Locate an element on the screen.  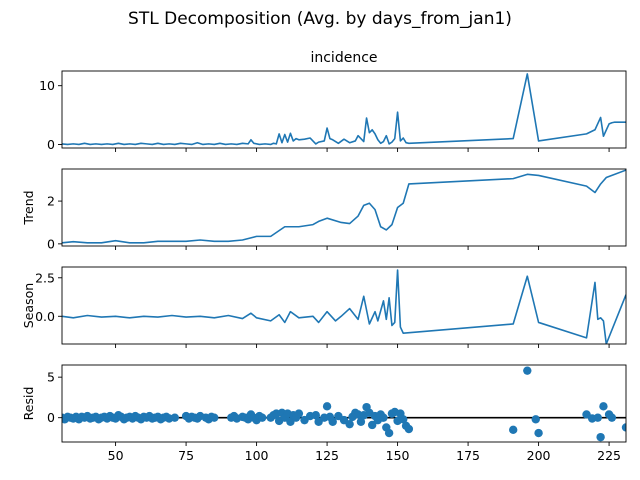
x-tick-label: 100 is located at coordinates (257, 455).